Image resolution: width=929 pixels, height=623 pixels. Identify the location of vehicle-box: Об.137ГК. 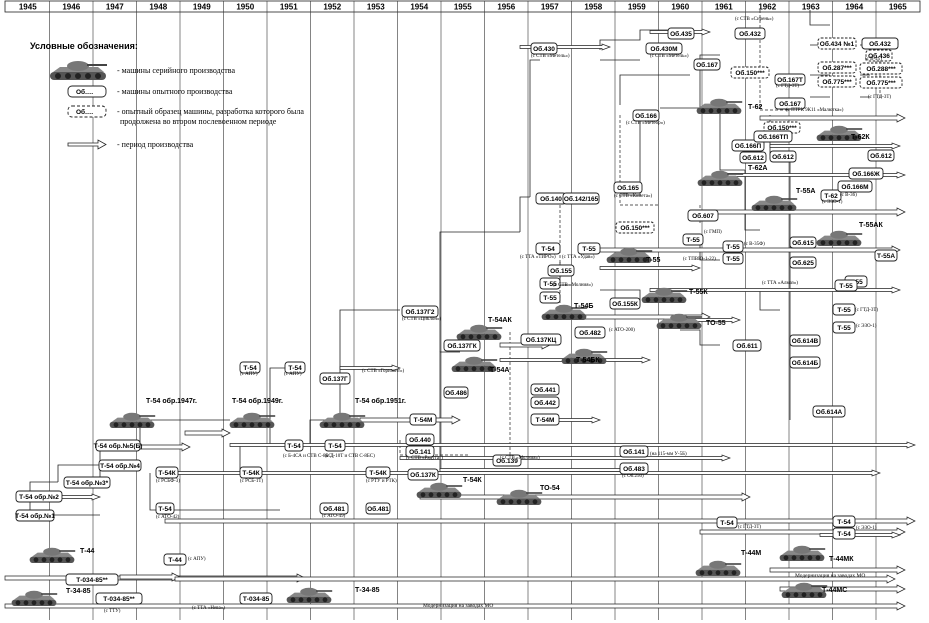
(462, 345).